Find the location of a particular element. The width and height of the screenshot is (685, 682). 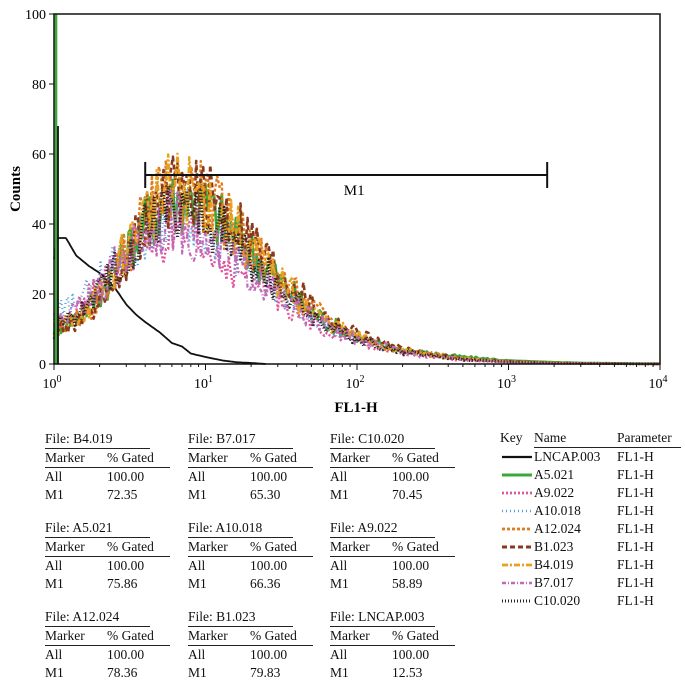

key-header: Key is located at coordinates (511, 437).